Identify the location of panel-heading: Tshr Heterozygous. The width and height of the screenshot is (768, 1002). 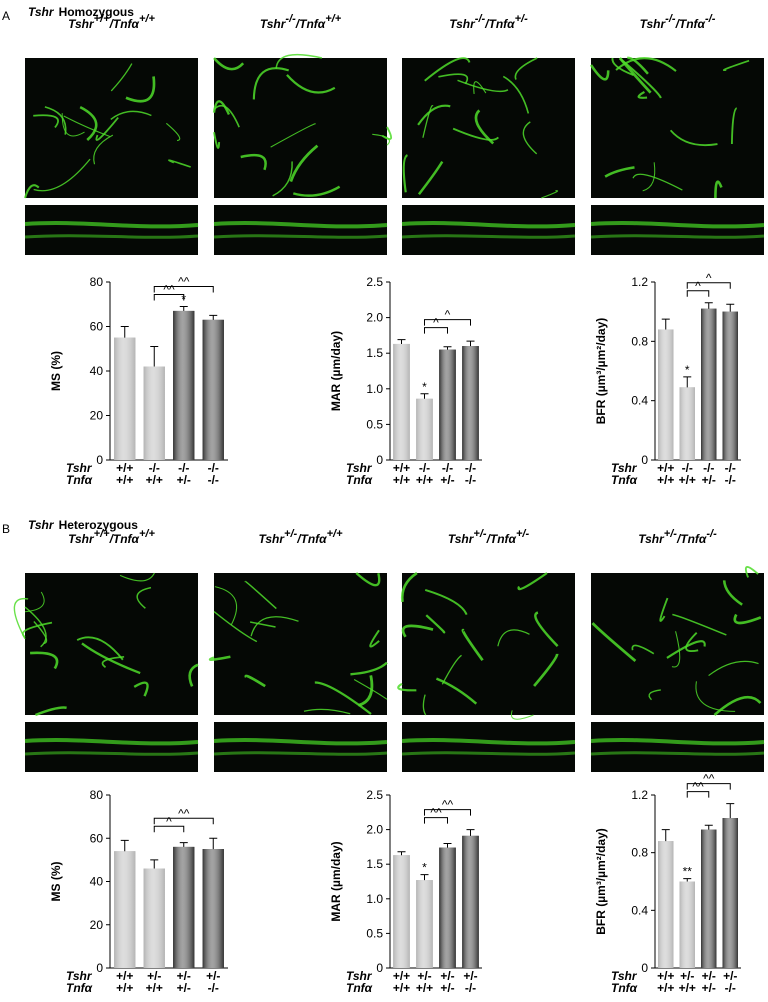
(83, 525).